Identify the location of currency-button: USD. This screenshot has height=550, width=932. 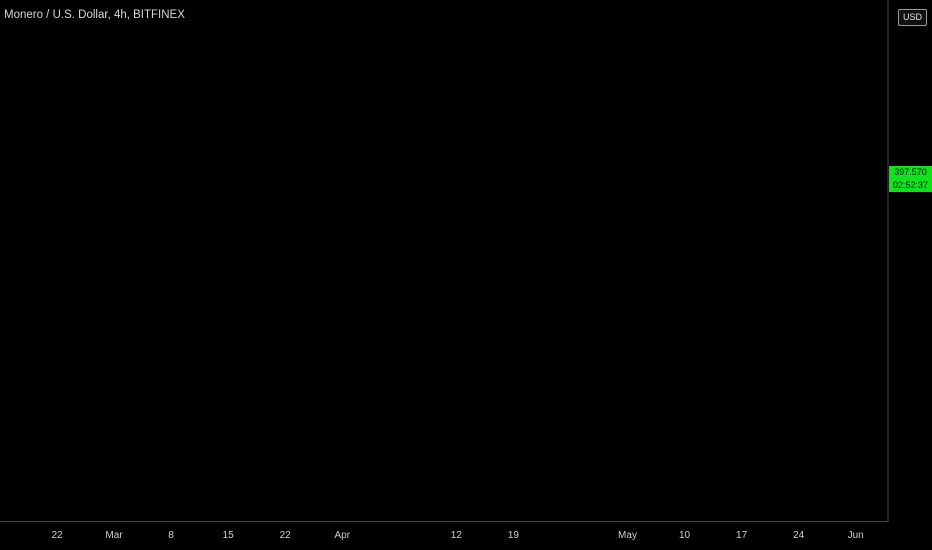
(912, 17).